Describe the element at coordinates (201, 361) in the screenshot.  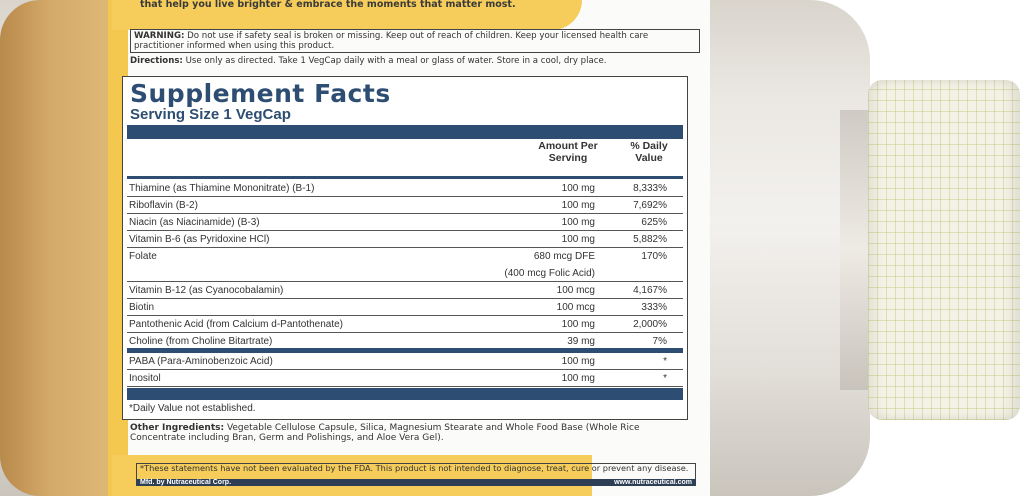
I see `nutrient-name: PABA (Para-Aminobenzoic Acid)` at that location.